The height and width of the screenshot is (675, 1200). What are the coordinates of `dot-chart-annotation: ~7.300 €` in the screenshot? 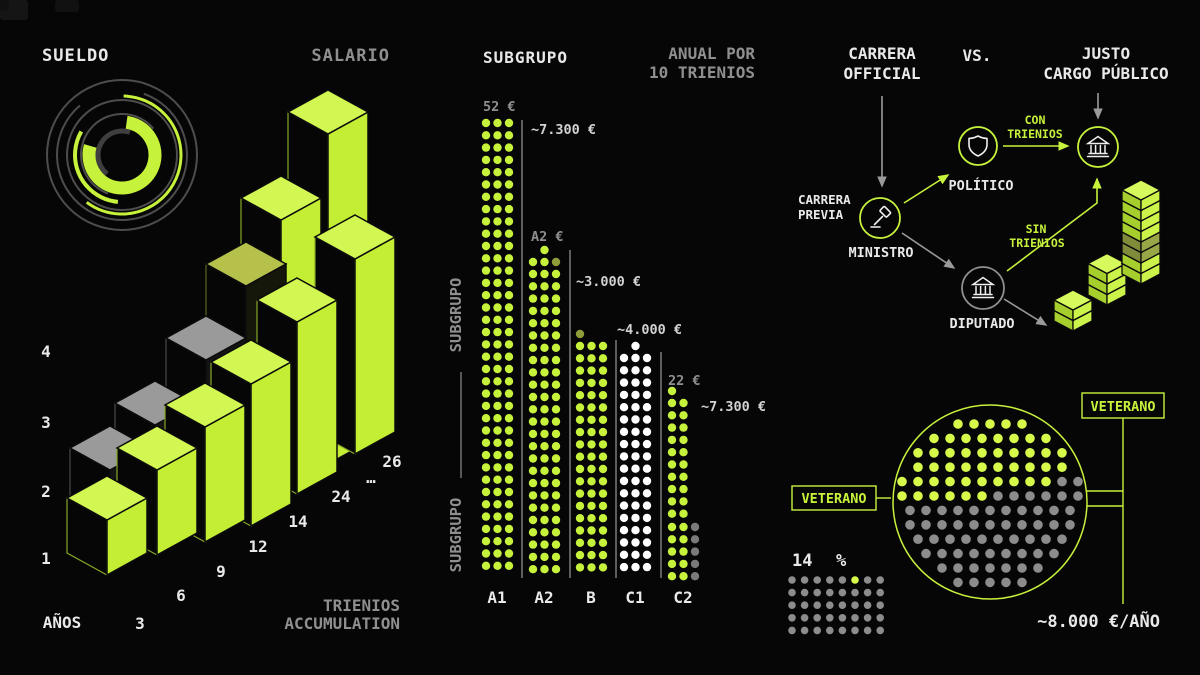 It's located at (563, 130).